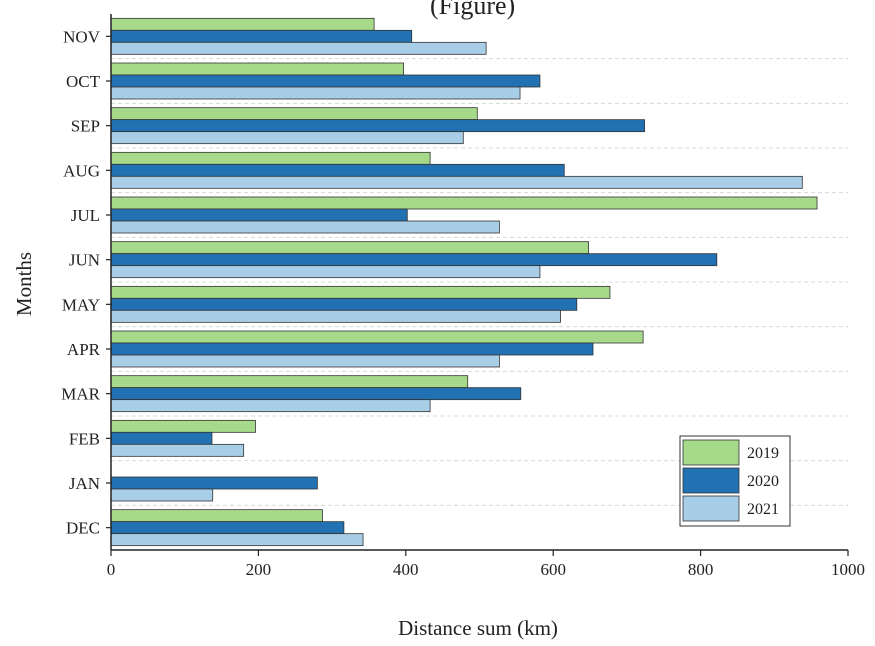  I want to click on bar-2019-sep, so click(294, 114).